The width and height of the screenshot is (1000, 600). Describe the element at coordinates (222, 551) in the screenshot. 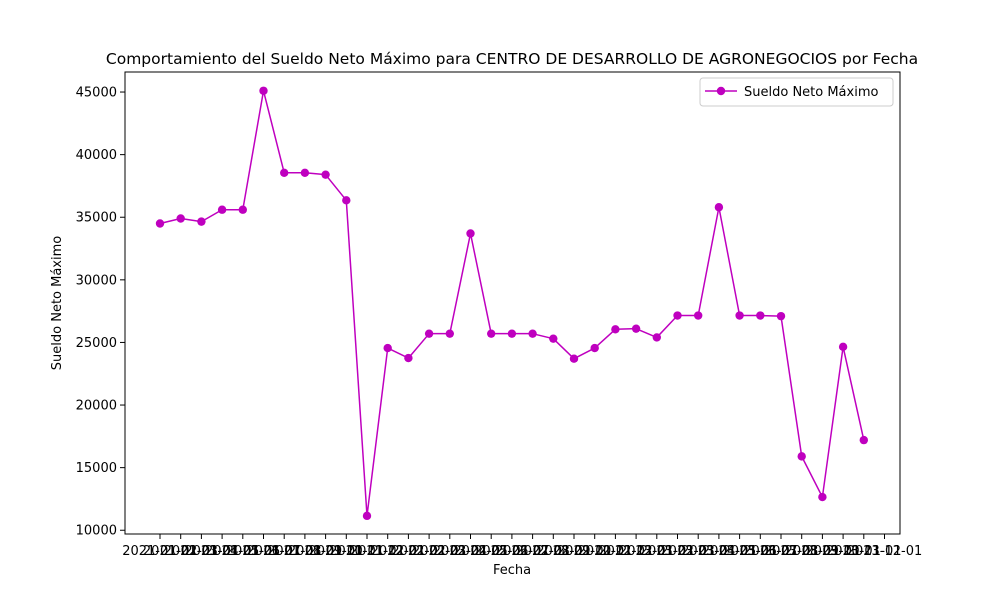

I see `x-tick-label: 2021-04-01` at that location.